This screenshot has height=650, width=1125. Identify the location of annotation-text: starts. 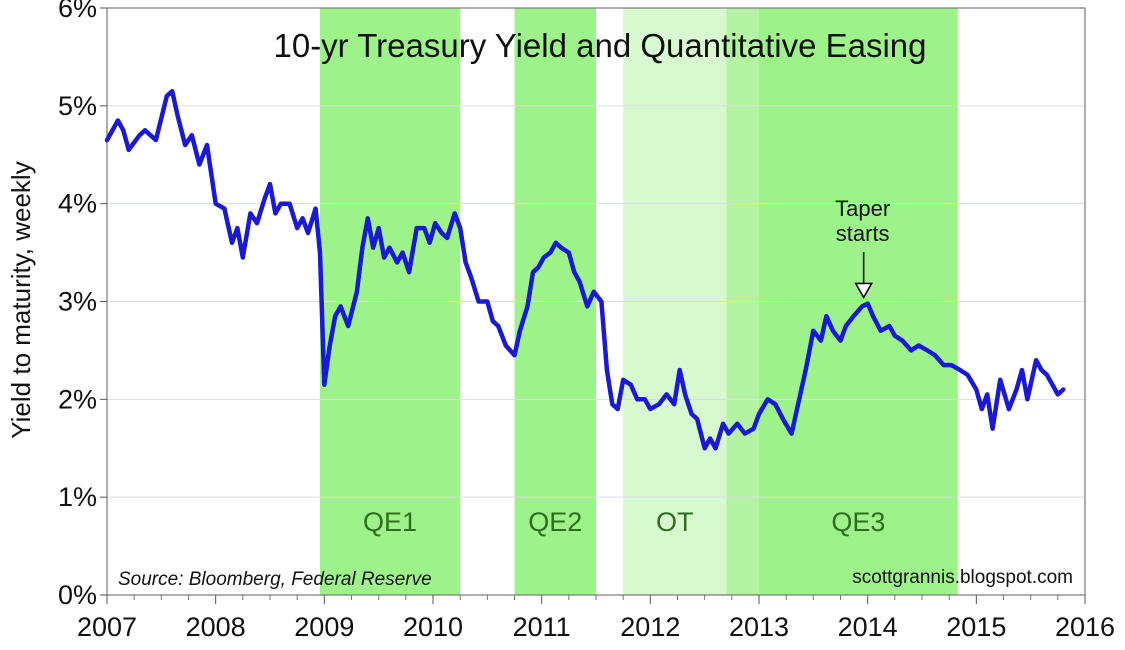
(863, 233).